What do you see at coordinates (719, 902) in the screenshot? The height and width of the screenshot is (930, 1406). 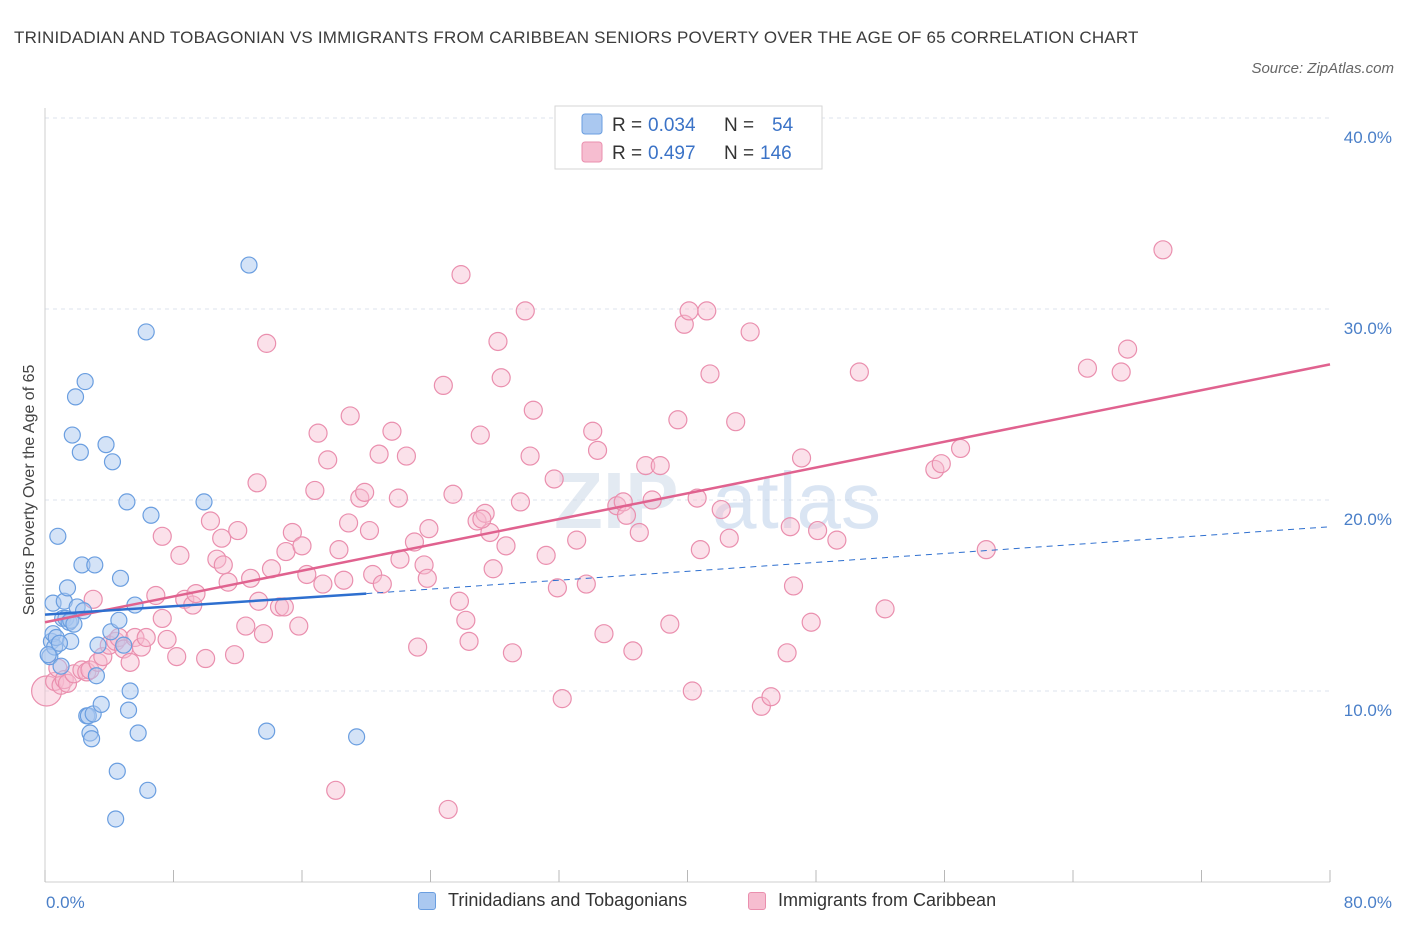 I see `x-tick-labels: 0.0% 80.0%` at bounding box center [719, 902].